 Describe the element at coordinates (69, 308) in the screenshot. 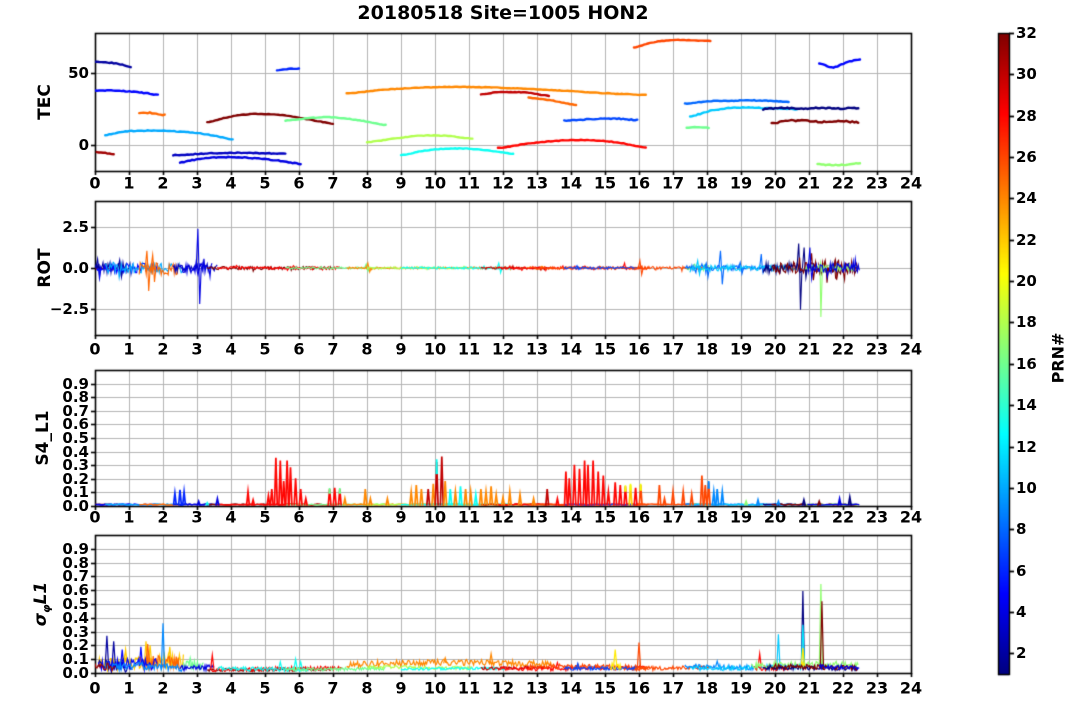

I see `y-tick-label: −2.5` at that location.